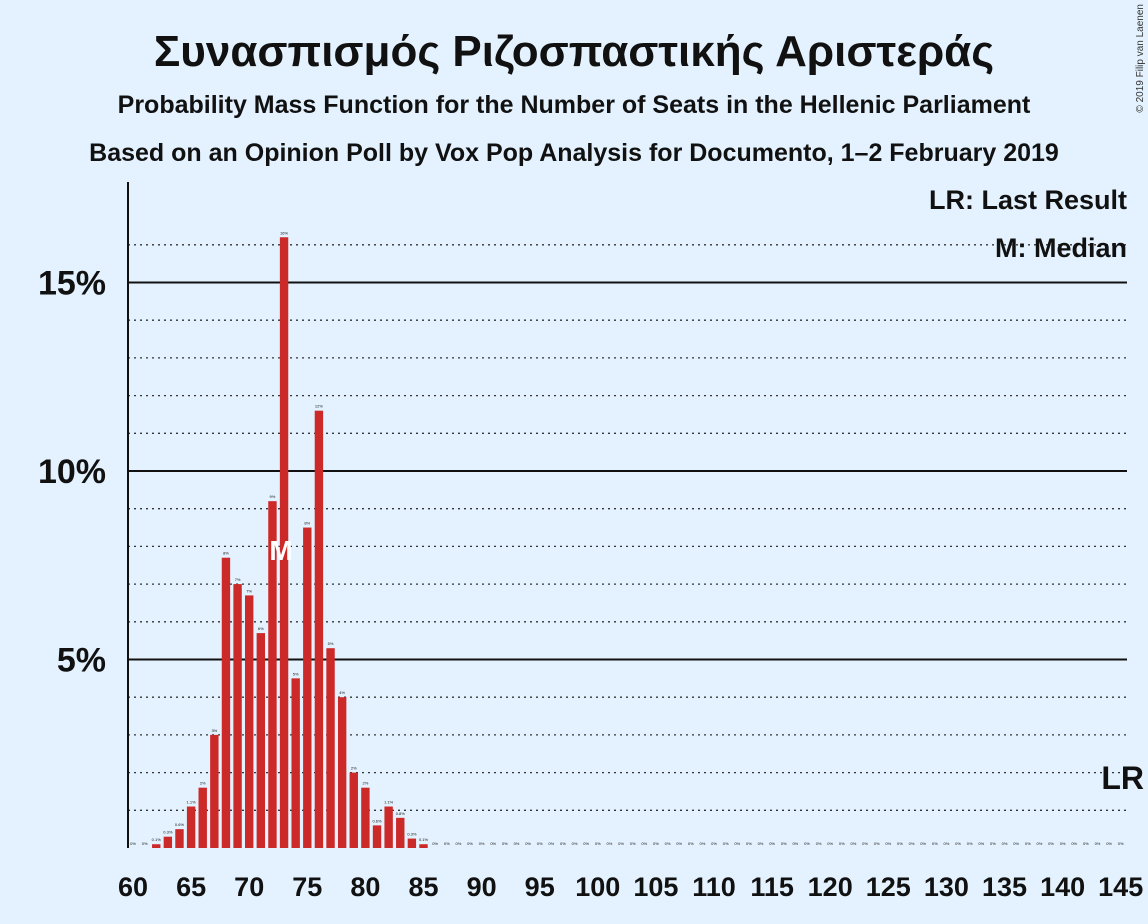  Describe the element at coordinates (214, 730) in the screenshot. I see `bar-value-label: 3%` at that location.